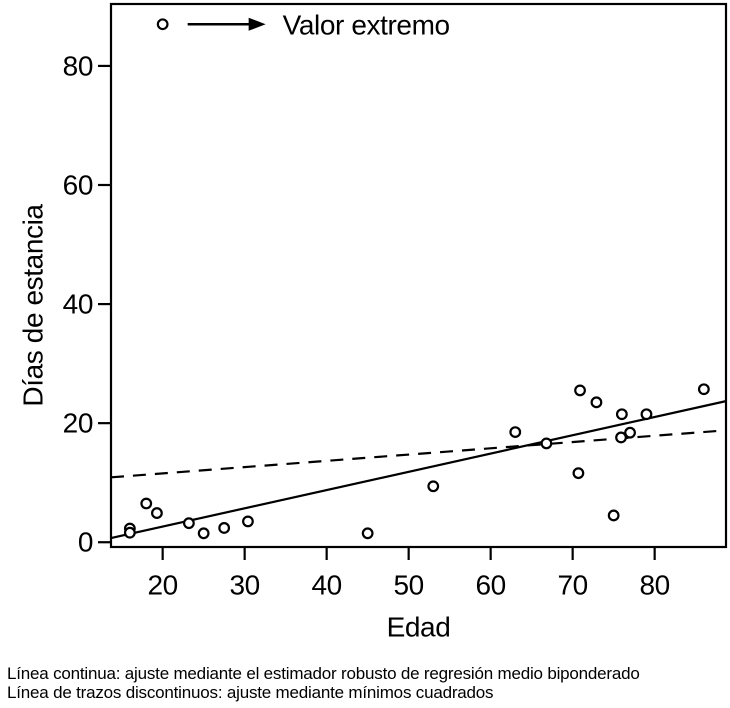  What do you see at coordinates (78, 304) in the screenshot?
I see `y-axis-tick-label: 40` at bounding box center [78, 304].